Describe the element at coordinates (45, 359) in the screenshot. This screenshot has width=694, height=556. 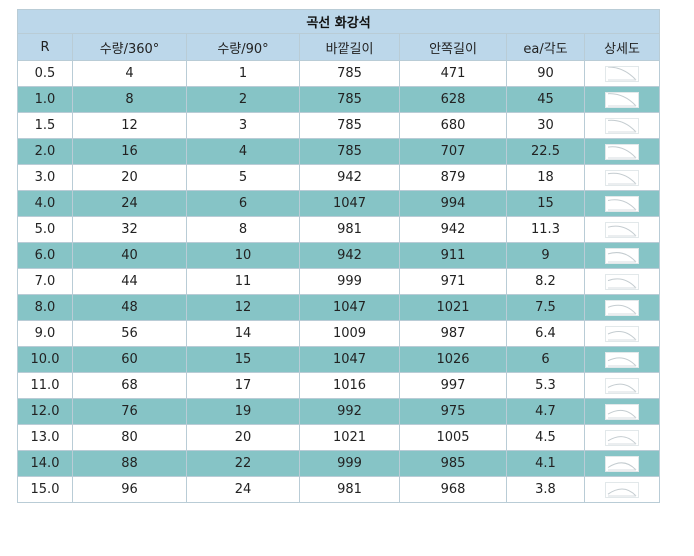
I see `cell-r: 10.0` at that location.